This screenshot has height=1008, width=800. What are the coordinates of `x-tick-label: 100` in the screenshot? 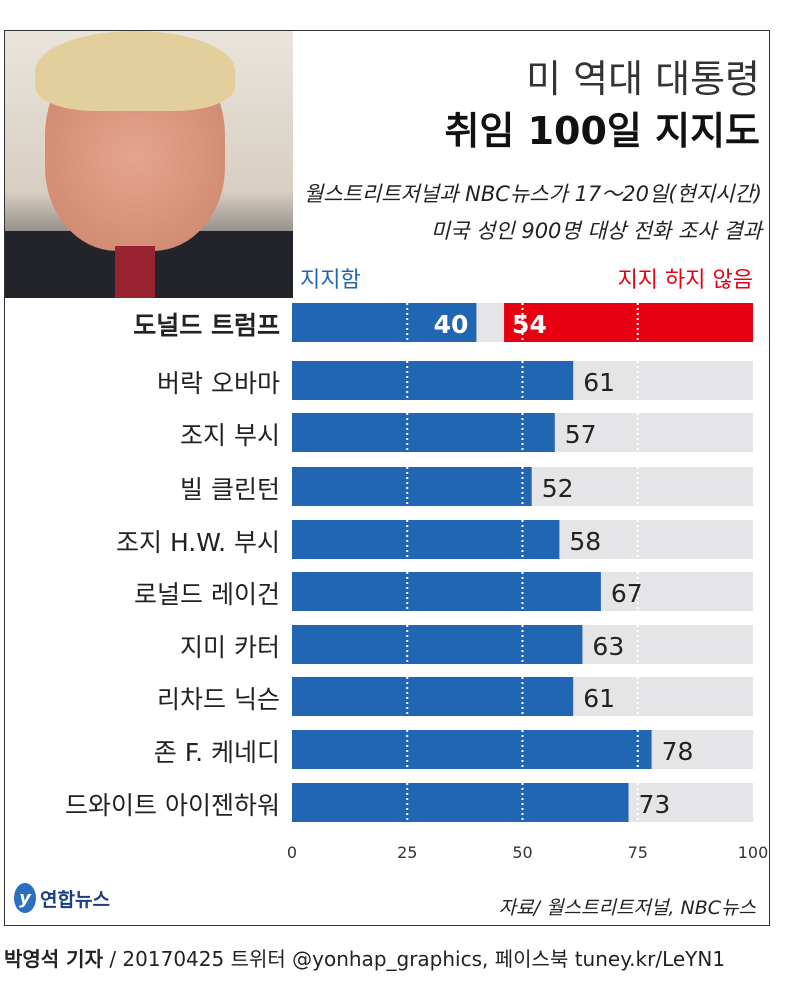 It's located at (753, 852).